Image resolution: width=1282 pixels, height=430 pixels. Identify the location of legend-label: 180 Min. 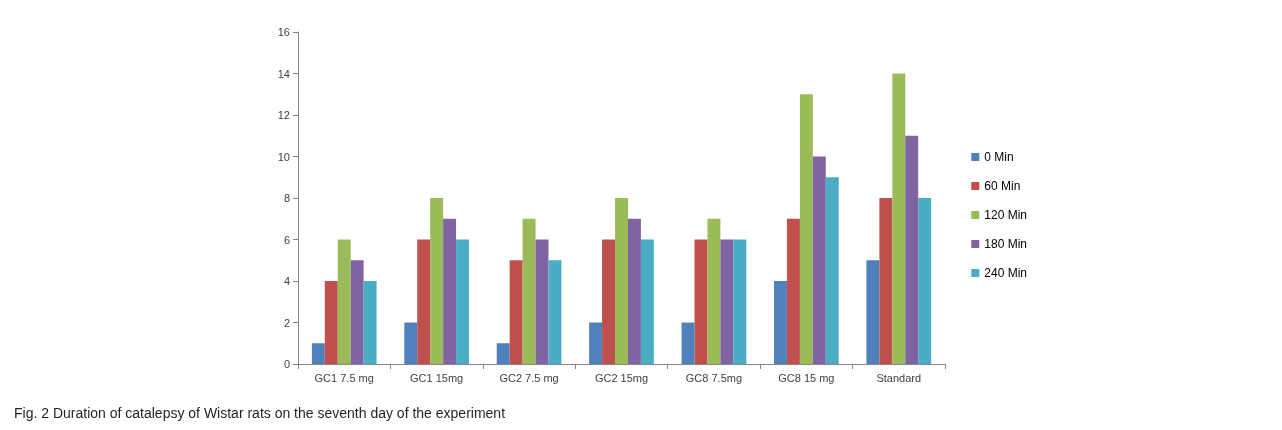
(1006, 244).